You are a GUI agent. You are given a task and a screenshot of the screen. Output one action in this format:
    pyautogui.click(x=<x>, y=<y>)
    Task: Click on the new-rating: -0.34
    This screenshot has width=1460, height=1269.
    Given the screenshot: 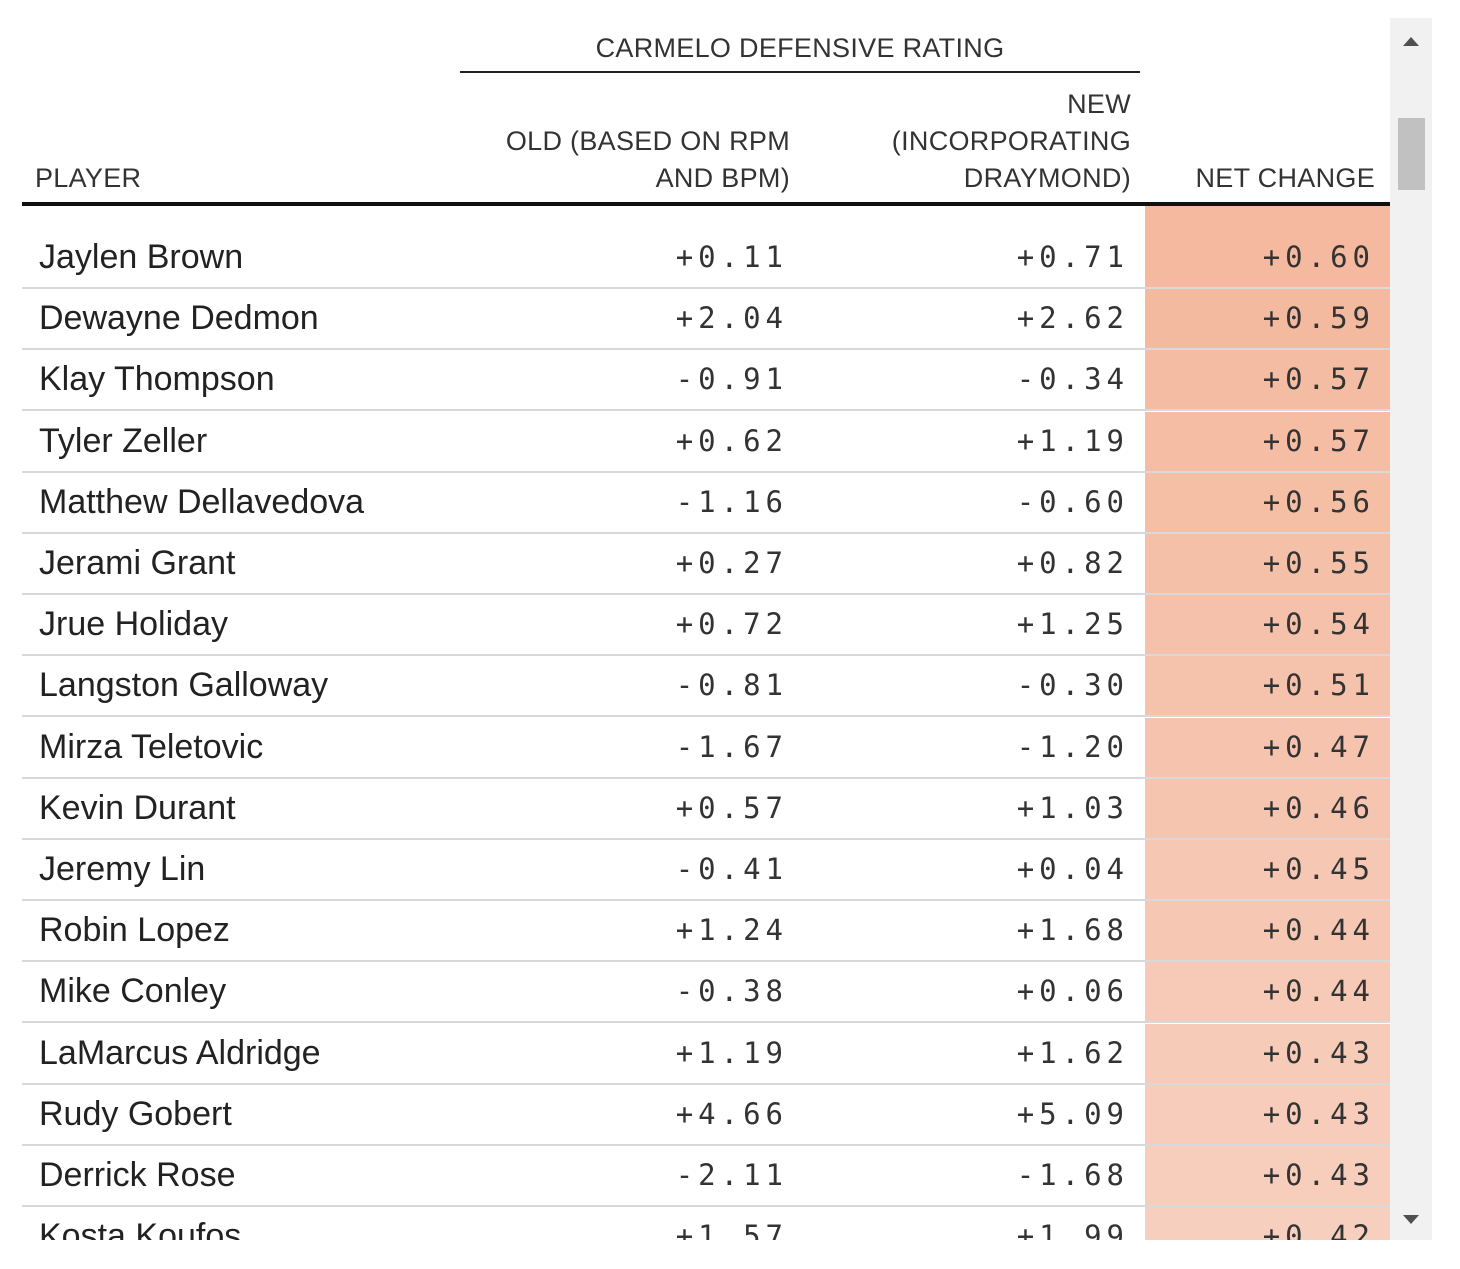 What is the action you would take?
    pyautogui.click(x=1072, y=379)
    